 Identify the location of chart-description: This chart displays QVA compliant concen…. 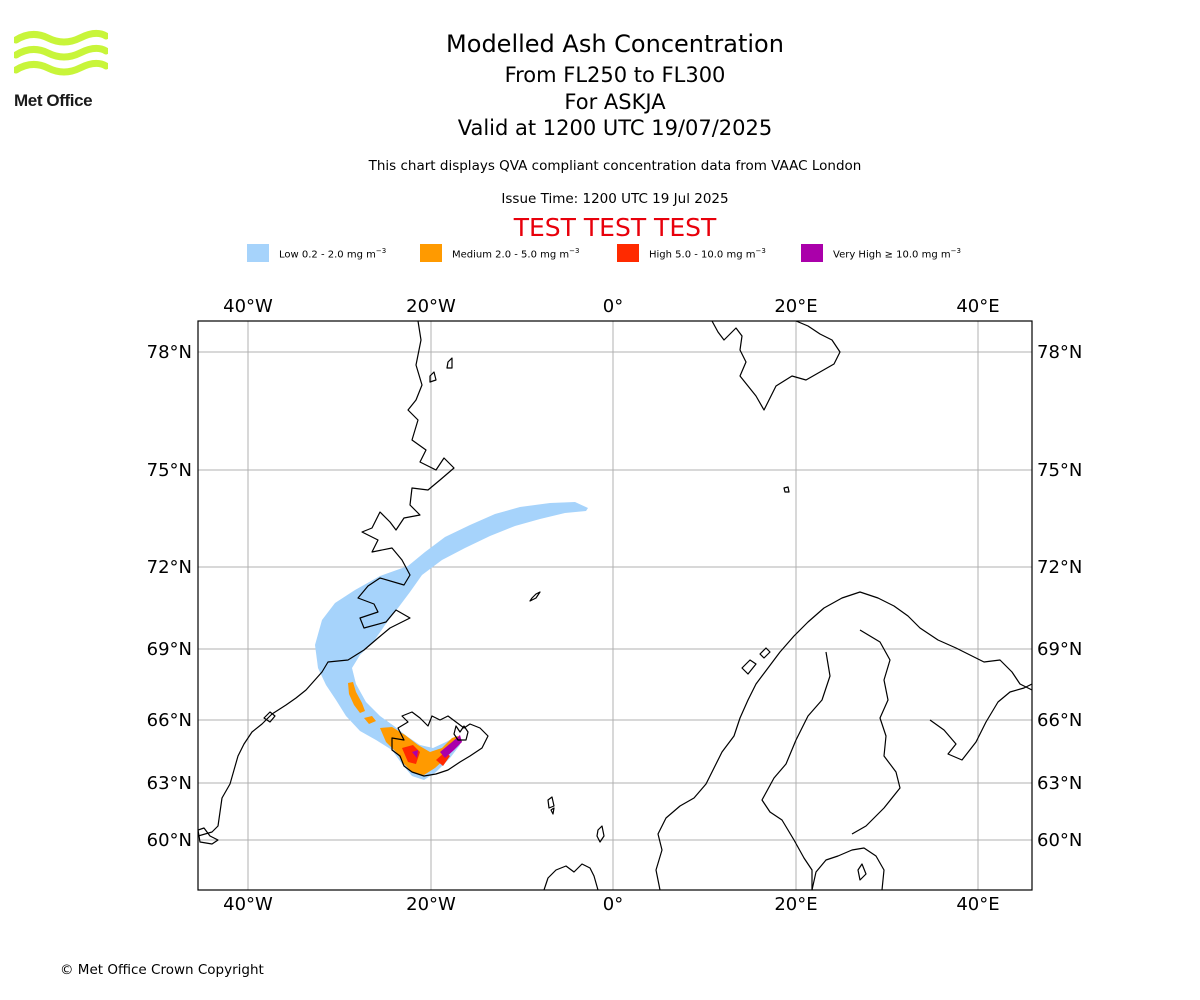
(615, 166).